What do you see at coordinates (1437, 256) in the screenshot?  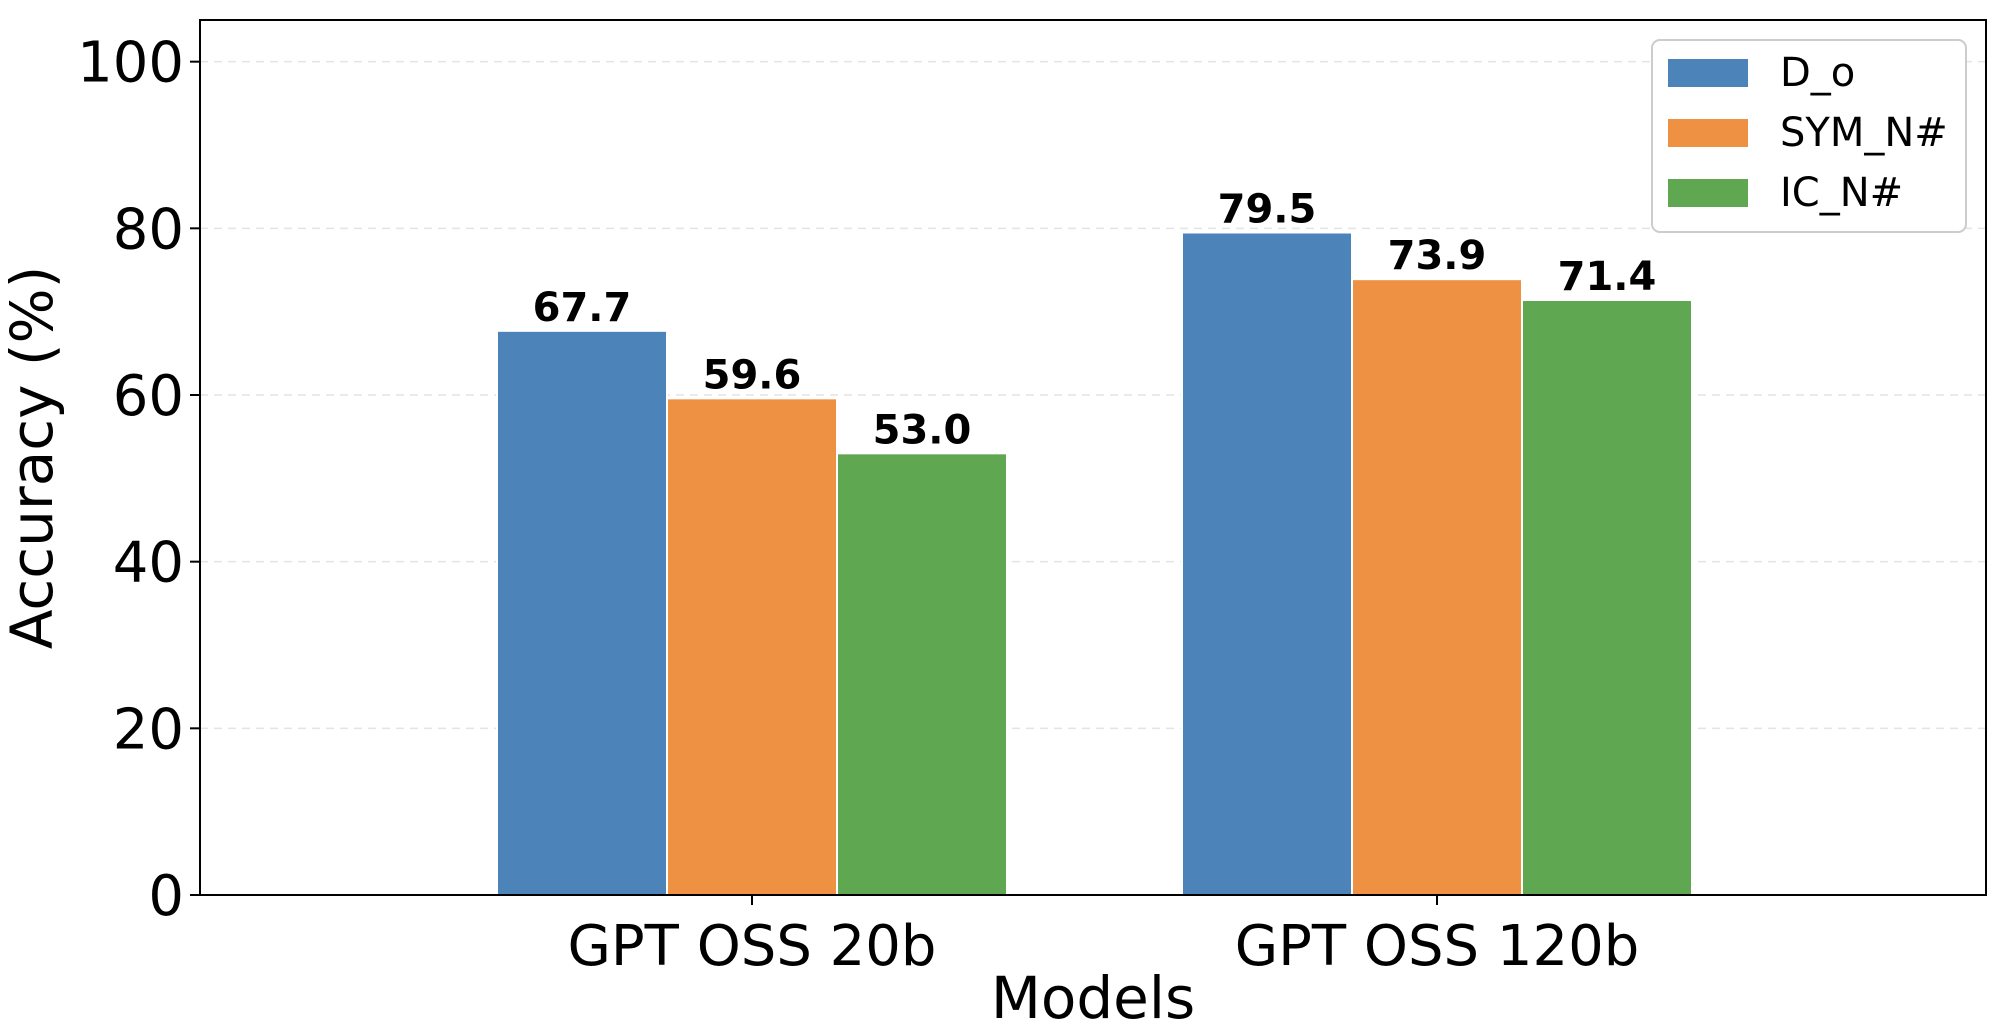 I see `data-label-SYM_N#-GPT OSS 120b: 73.9` at bounding box center [1437, 256].